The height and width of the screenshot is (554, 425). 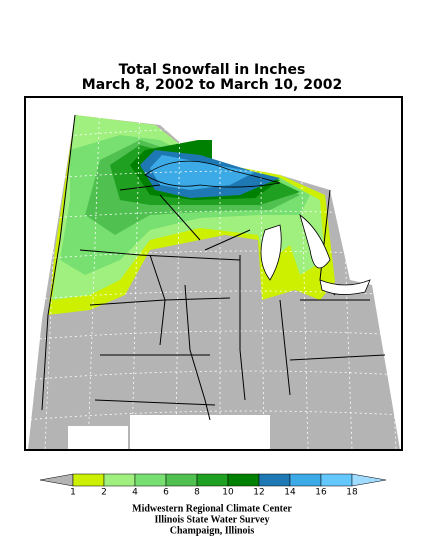 I want to click on colorbar-label: 16, so click(x=321, y=493).